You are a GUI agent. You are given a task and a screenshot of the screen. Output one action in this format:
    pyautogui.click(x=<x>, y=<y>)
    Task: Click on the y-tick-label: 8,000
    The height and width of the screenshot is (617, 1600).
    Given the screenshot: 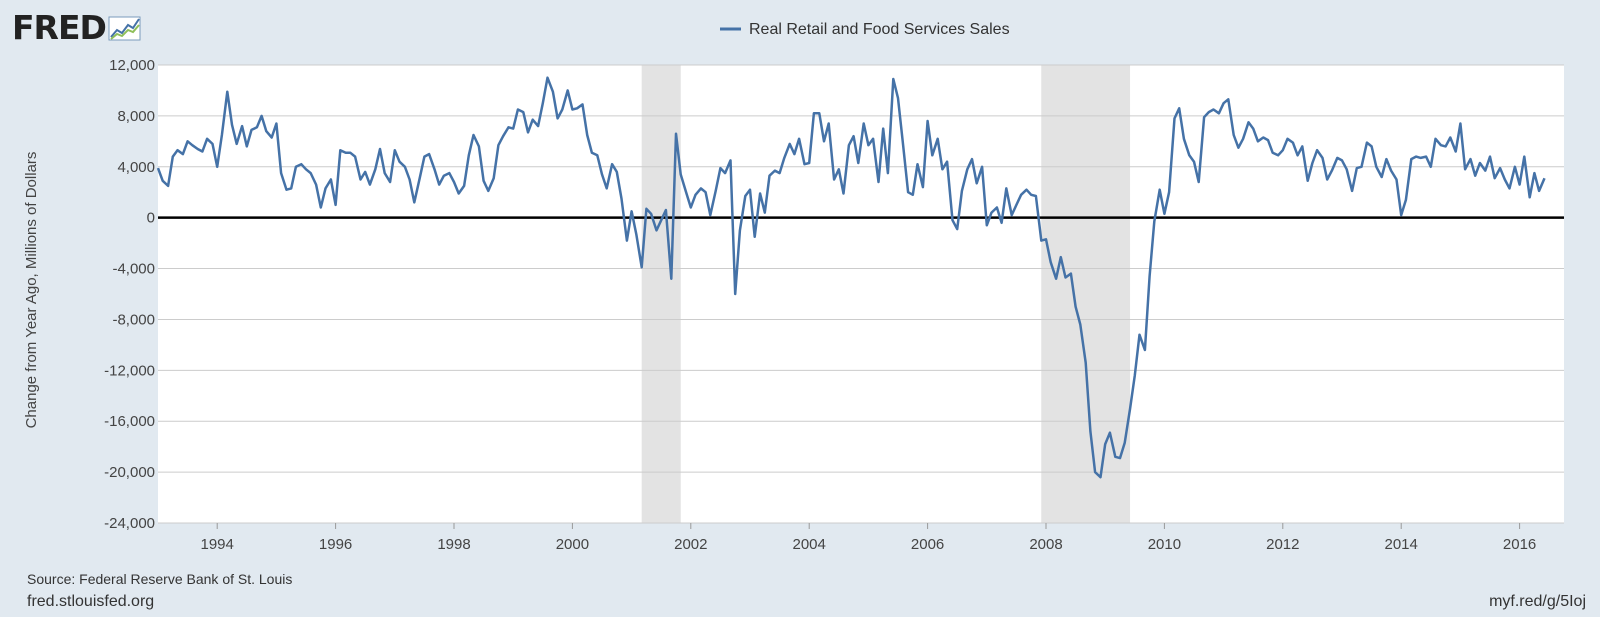 What is the action you would take?
    pyautogui.click(x=136, y=116)
    